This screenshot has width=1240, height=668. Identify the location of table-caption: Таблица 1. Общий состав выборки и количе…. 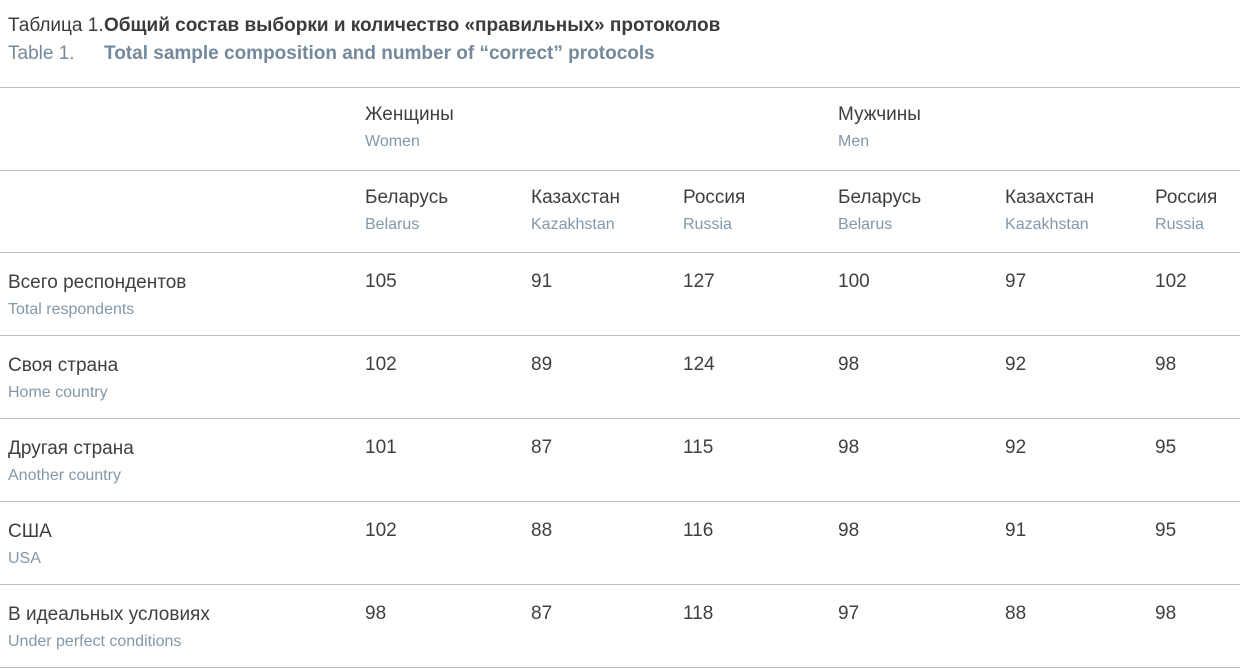
(620, 44).